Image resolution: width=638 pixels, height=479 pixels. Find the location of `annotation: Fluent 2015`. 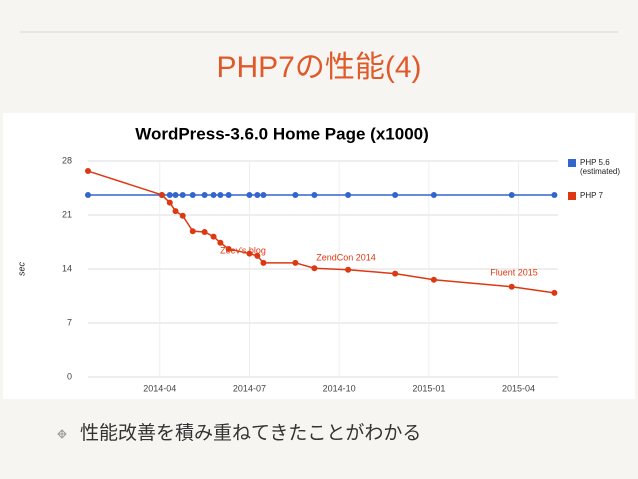

annotation: Fluent 2015 is located at coordinates (514, 272).